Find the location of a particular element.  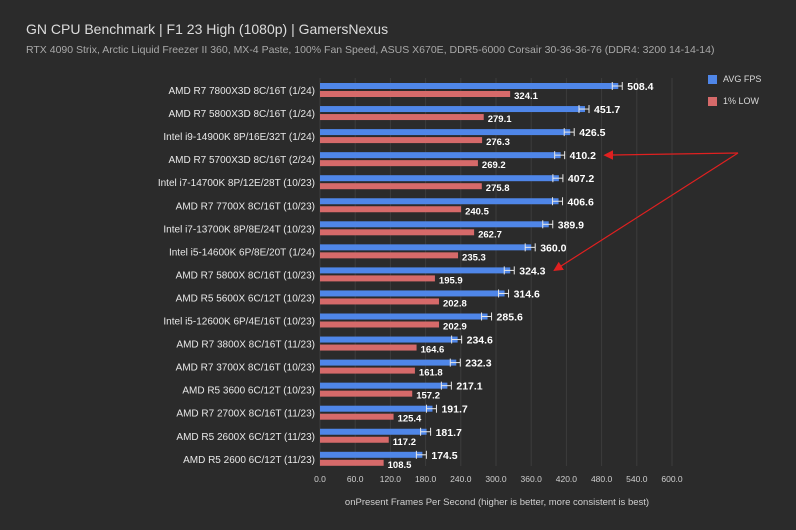

category-label: Intel i9-14900K 8P/16E/32T (1/24) is located at coordinates (239, 137).